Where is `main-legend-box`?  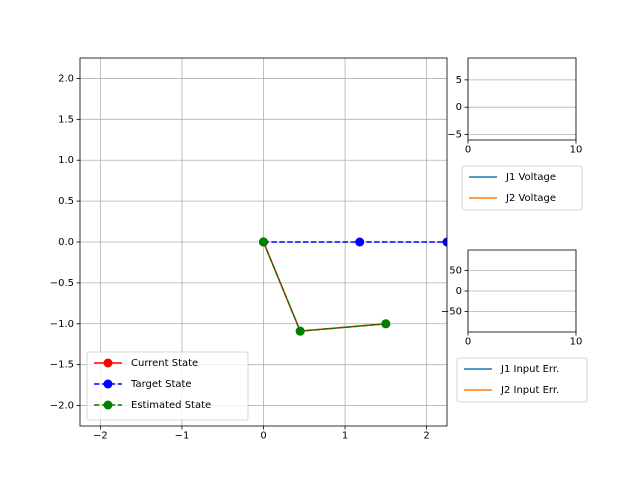 main-legend-box is located at coordinates (167, 386).